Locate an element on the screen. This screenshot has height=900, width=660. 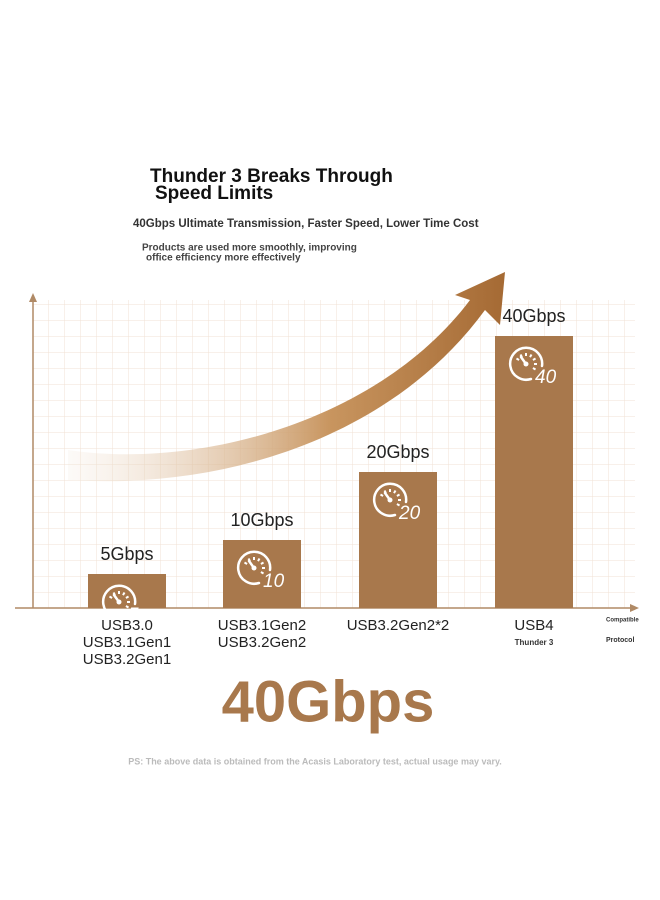
gauge-value: 5 is located at coordinates (133, 615).